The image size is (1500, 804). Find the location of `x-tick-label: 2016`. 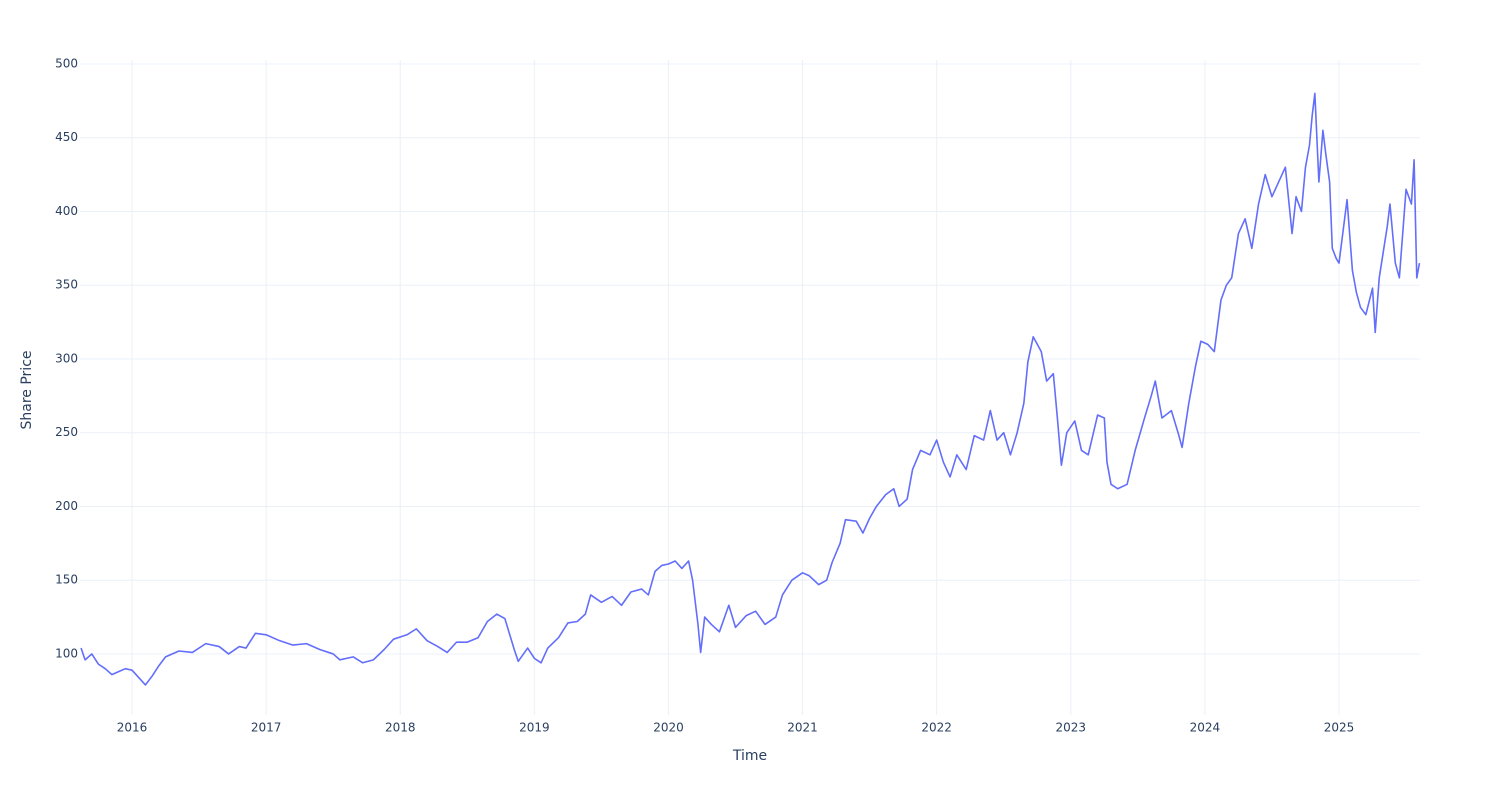

x-tick-label: 2016 is located at coordinates (132, 728).